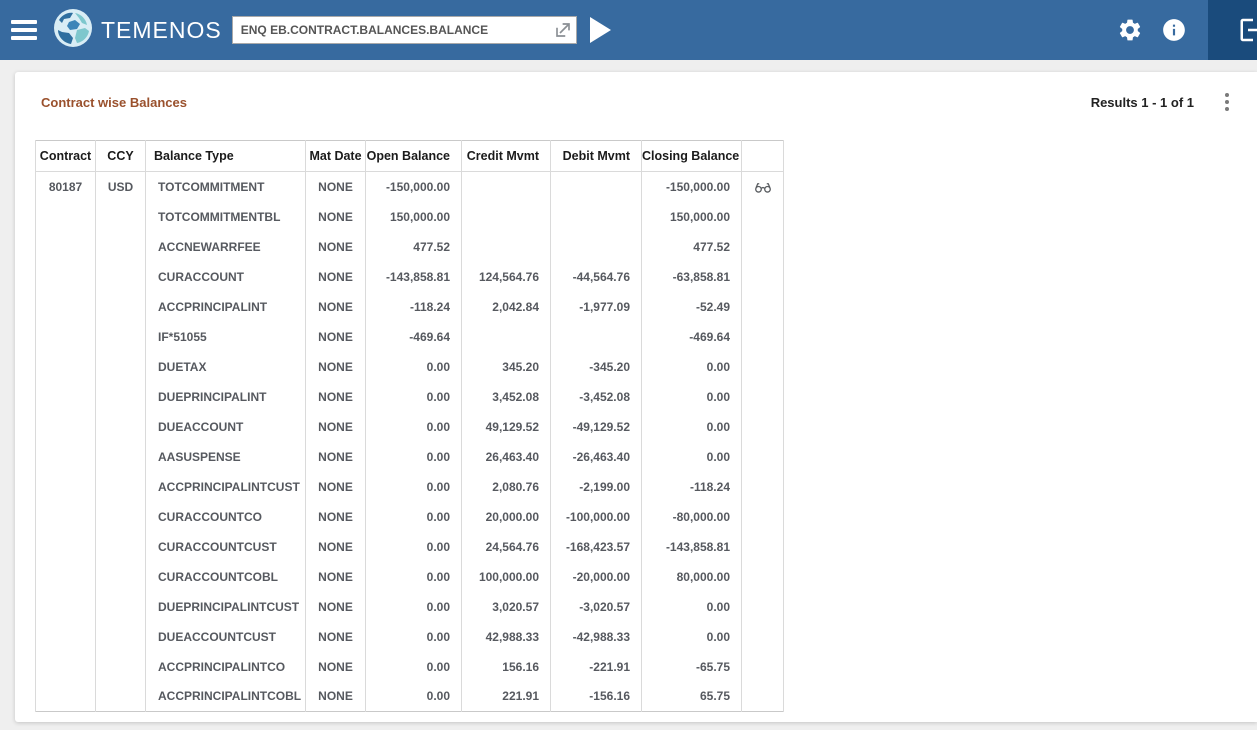  I want to click on cell-credit-mvmt: 156.16, so click(506, 666).